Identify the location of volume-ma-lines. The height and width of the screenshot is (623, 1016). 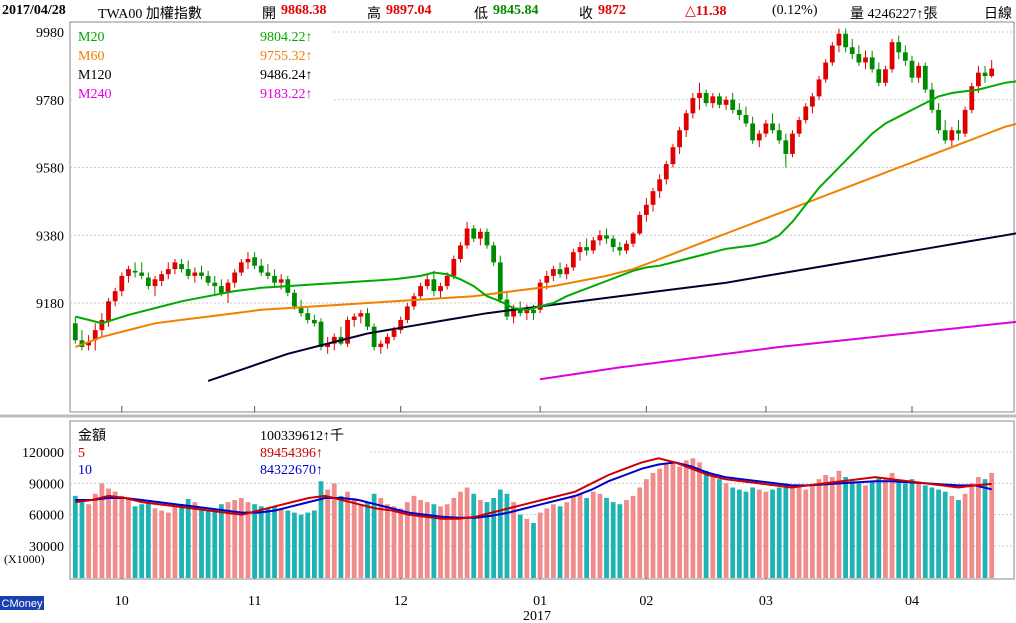
(533, 488).